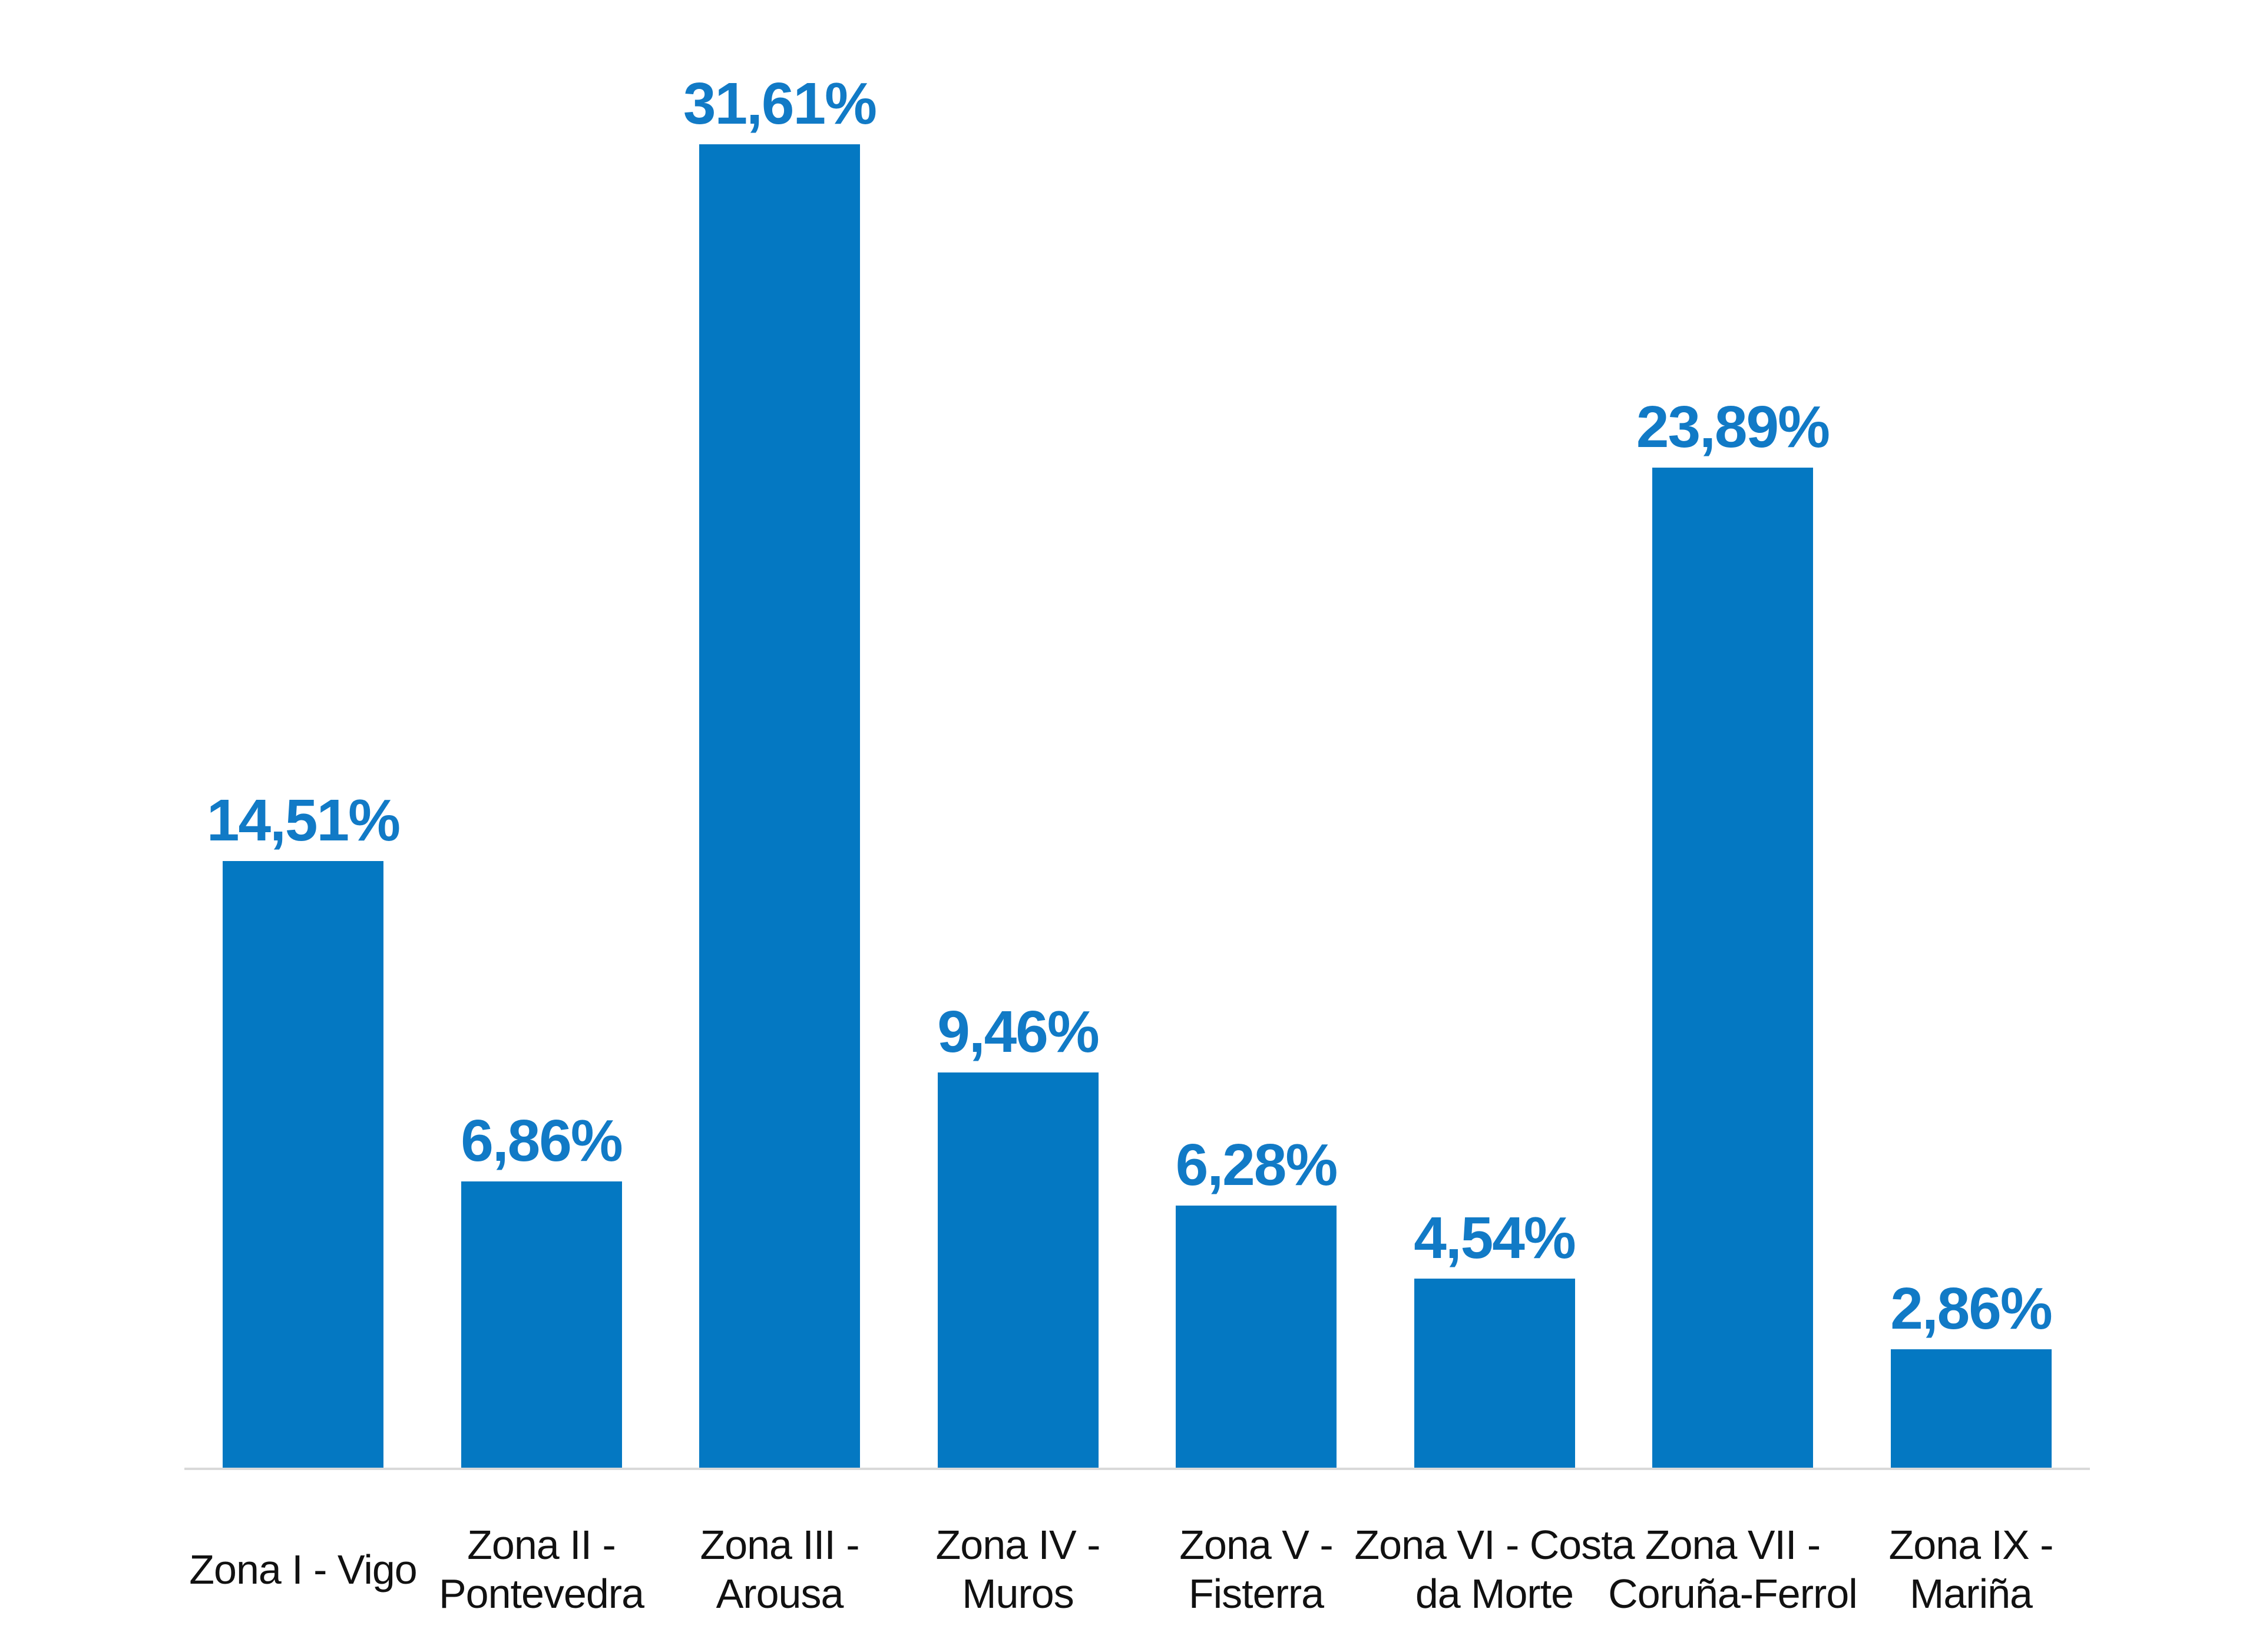 The width and height of the screenshot is (2246, 1652). What do you see at coordinates (1971, 1569) in the screenshot?
I see `category-label: Zona IX - Mariña` at bounding box center [1971, 1569].